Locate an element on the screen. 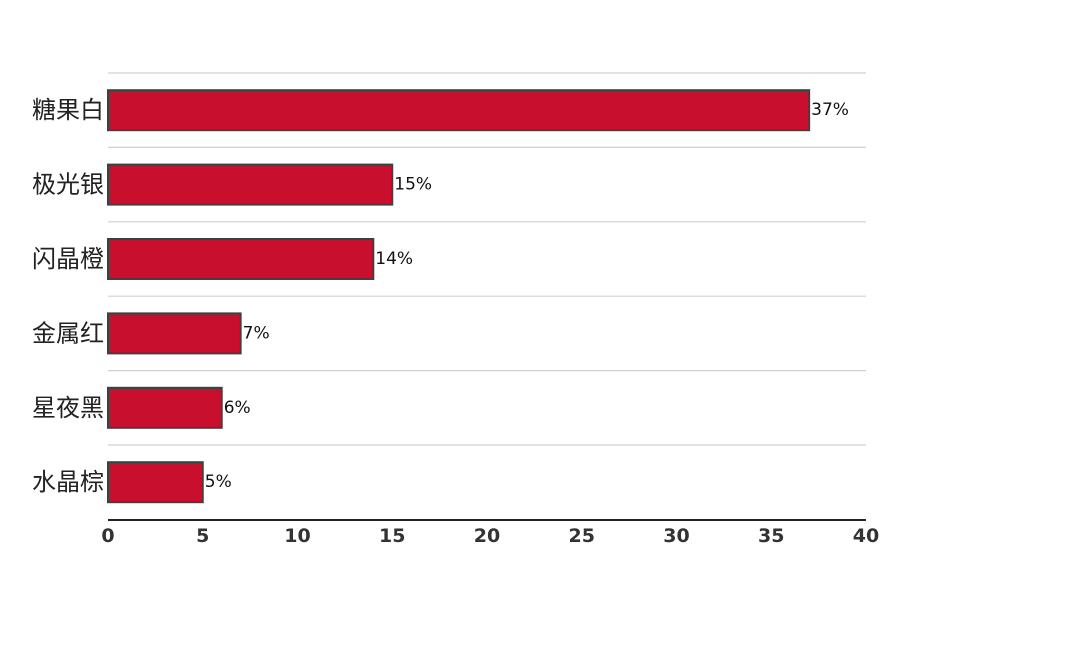  data-label: 6% is located at coordinates (237, 408).